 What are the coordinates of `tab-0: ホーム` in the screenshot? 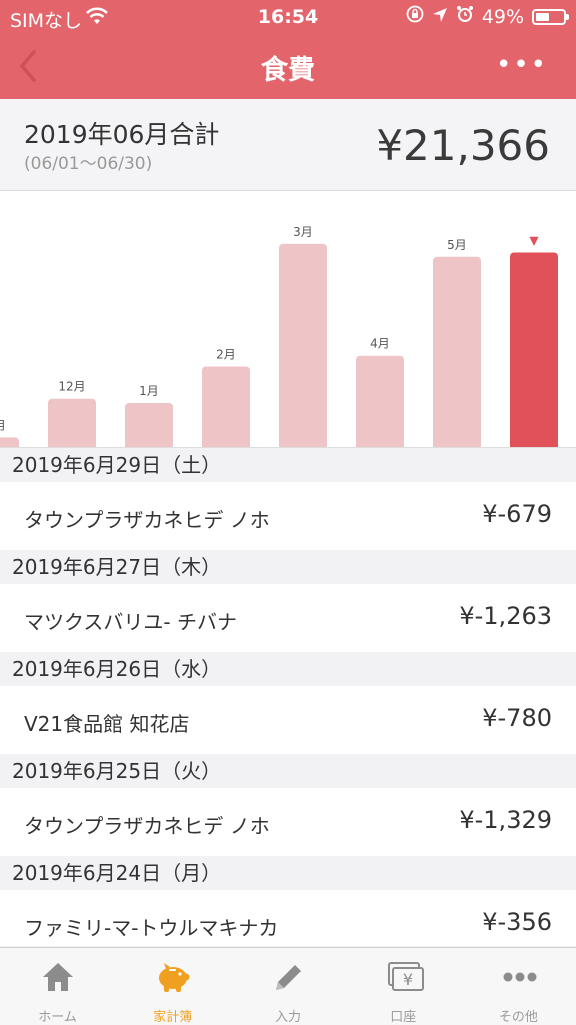 It's located at (57, 986).